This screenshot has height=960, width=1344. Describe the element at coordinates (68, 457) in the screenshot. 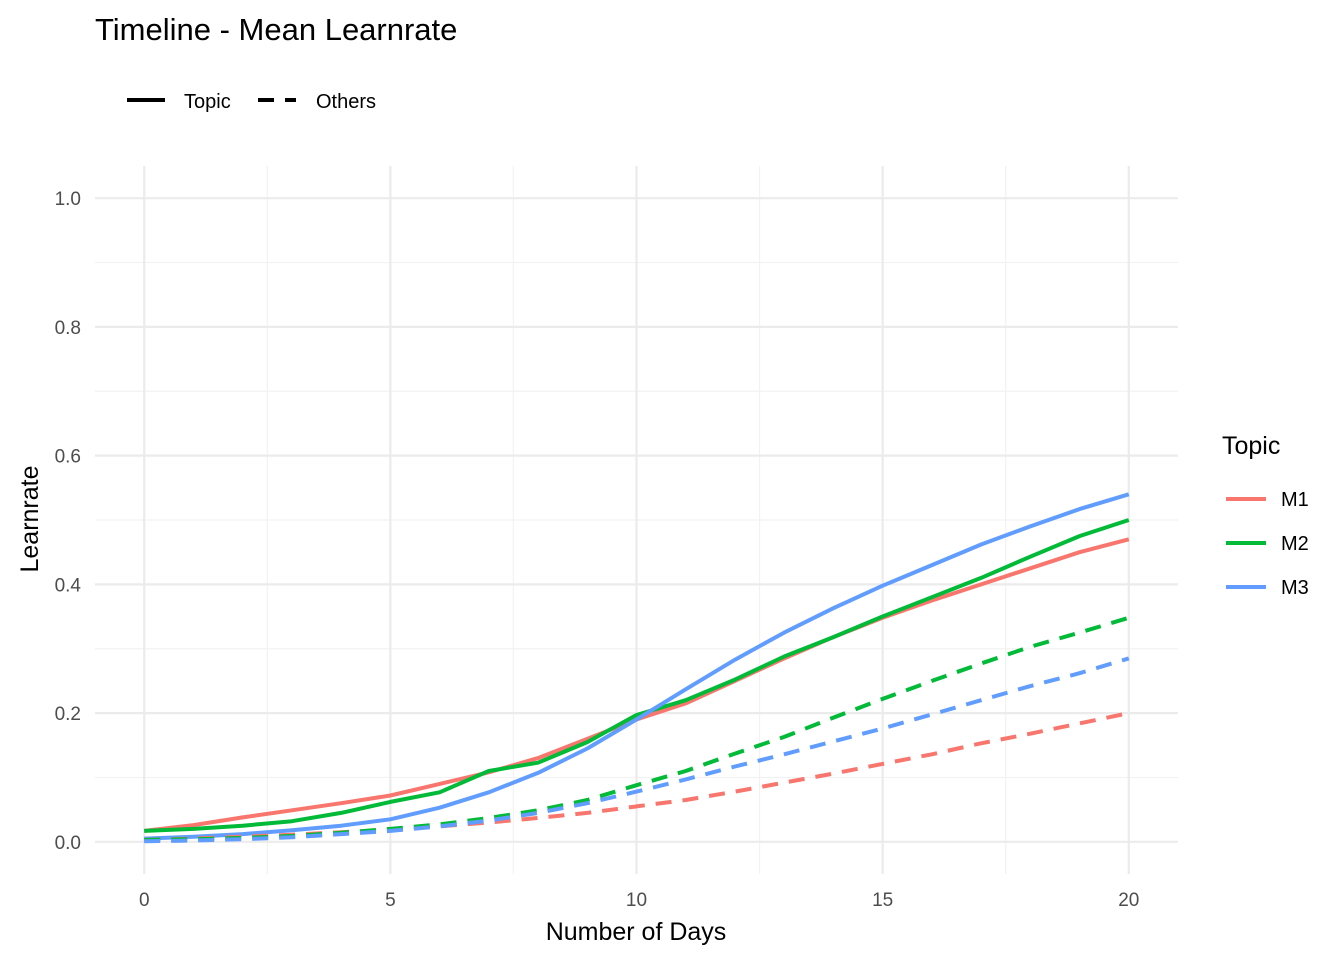

I see `y-tick-label: 0.6` at that location.